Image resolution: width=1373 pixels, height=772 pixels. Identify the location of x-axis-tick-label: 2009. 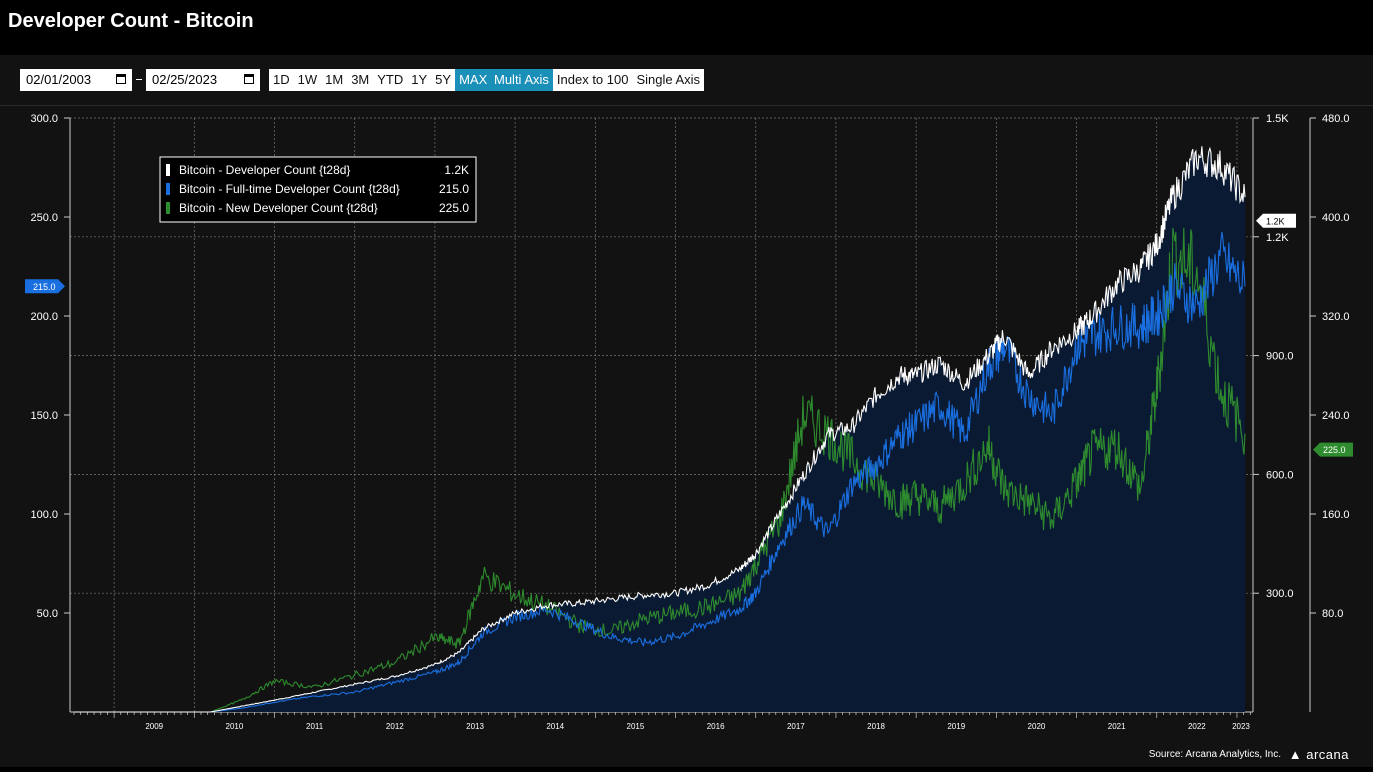
(154, 726).